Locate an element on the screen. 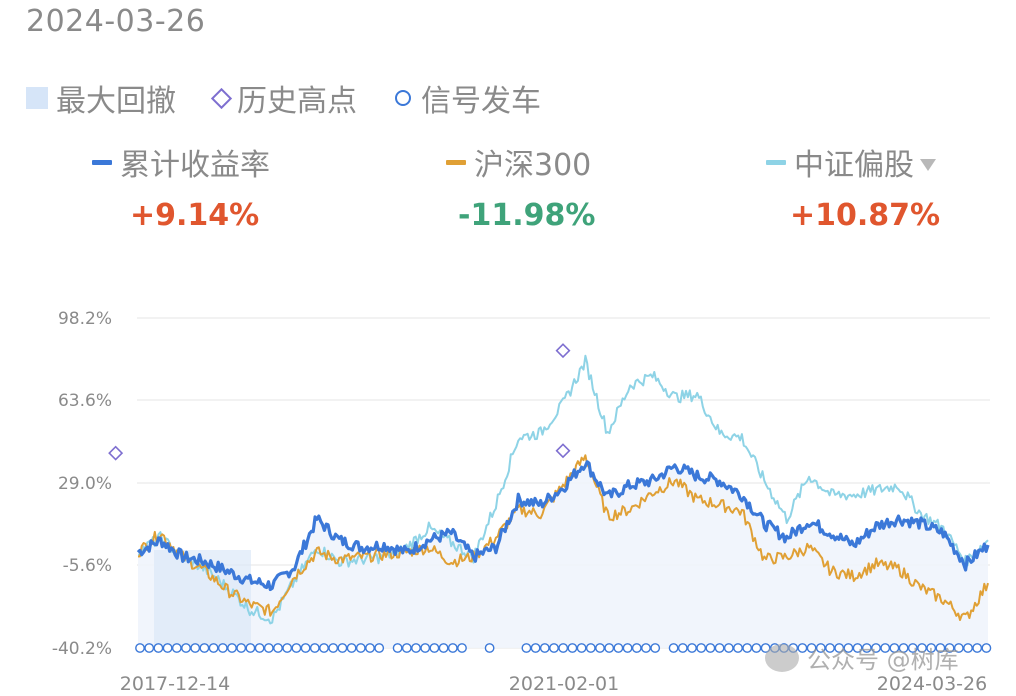 The width and height of the screenshot is (1016, 696). x-tick: 2017-12-14 is located at coordinates (175, 684).